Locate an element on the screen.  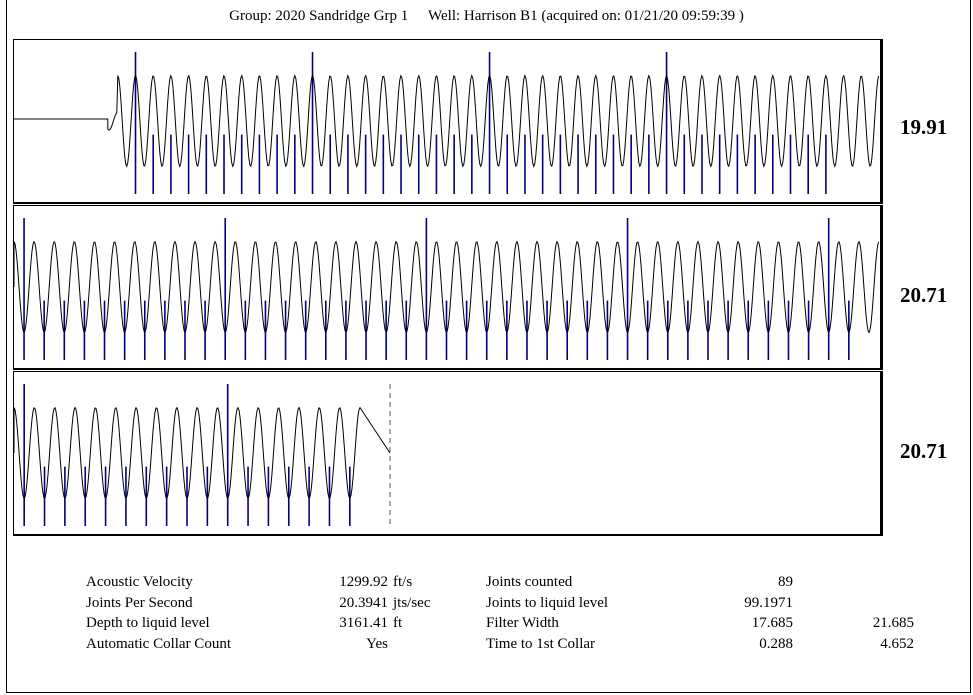
time-first-collar-secondary-value: 4.652 is located at coordinates (897, 643).